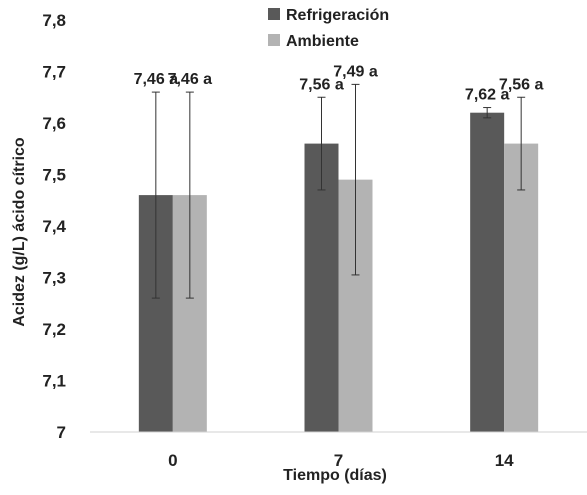  What do you see at coordinates (19, 232) in the screenshot?
I see `y-axis-title: Acidez (g/L) ácido cítrico` at bounding box center [19, 232].